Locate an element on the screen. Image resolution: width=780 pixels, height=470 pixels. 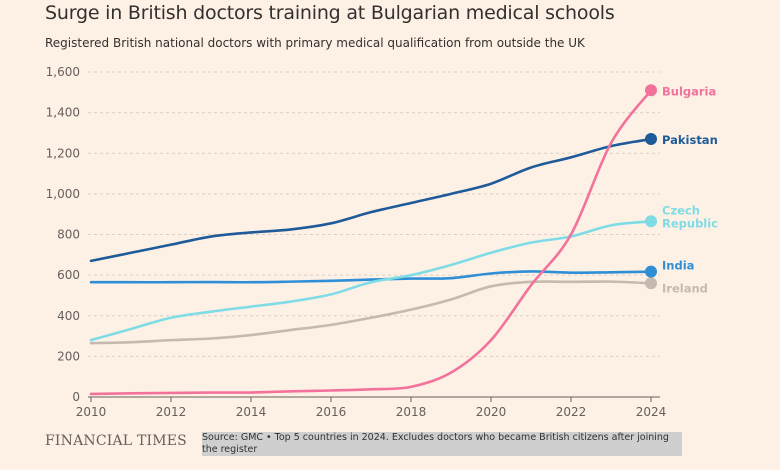
y-tick-label: 1,200 is located at coordinates (63, 153).